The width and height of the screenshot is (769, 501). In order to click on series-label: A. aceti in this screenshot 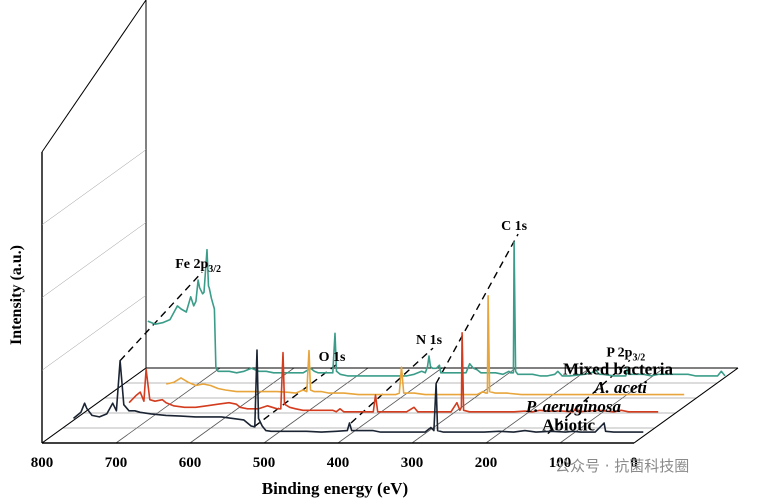, I will do `click(620, 387)`.